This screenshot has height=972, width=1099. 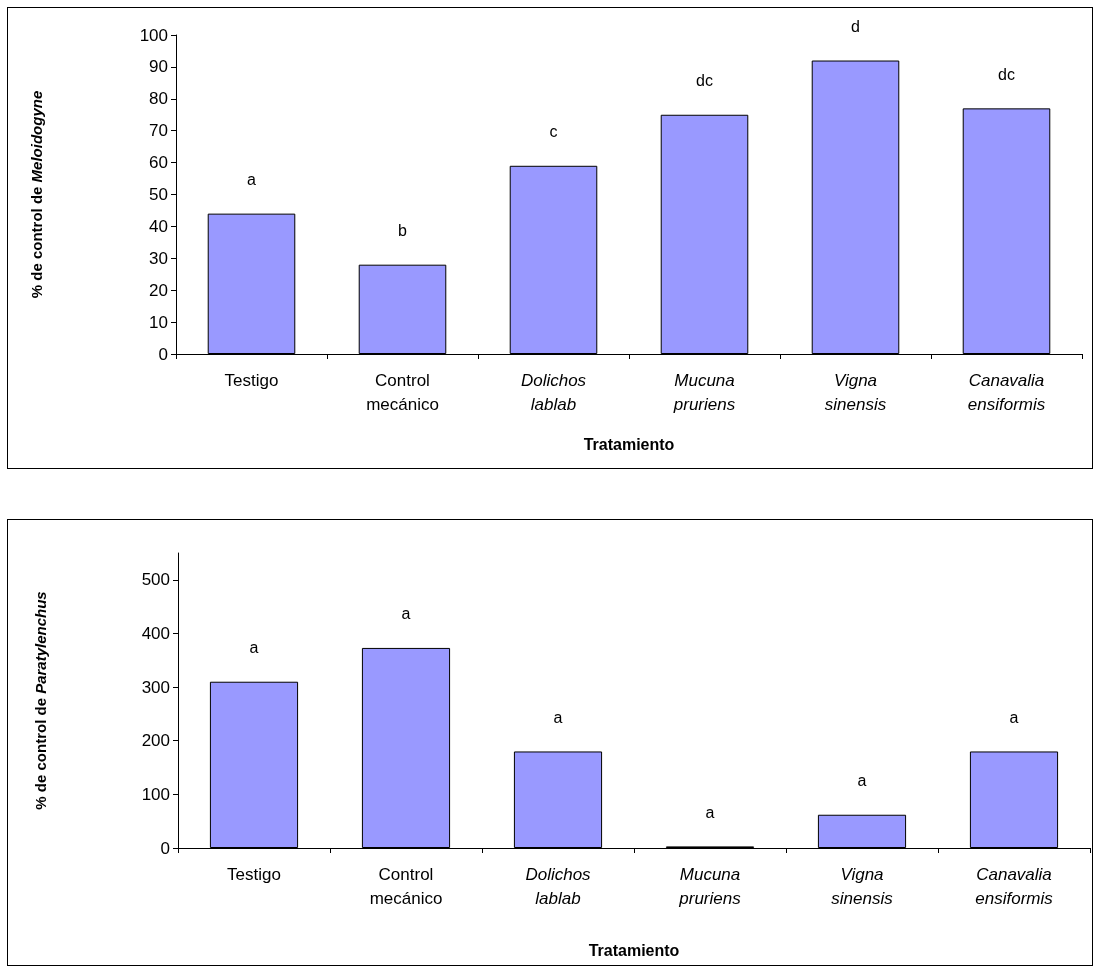 What do you see at coordinates (158, 226) in the screenshot?
I see `y-tick-label: 40` at bounding box center [158, 226].